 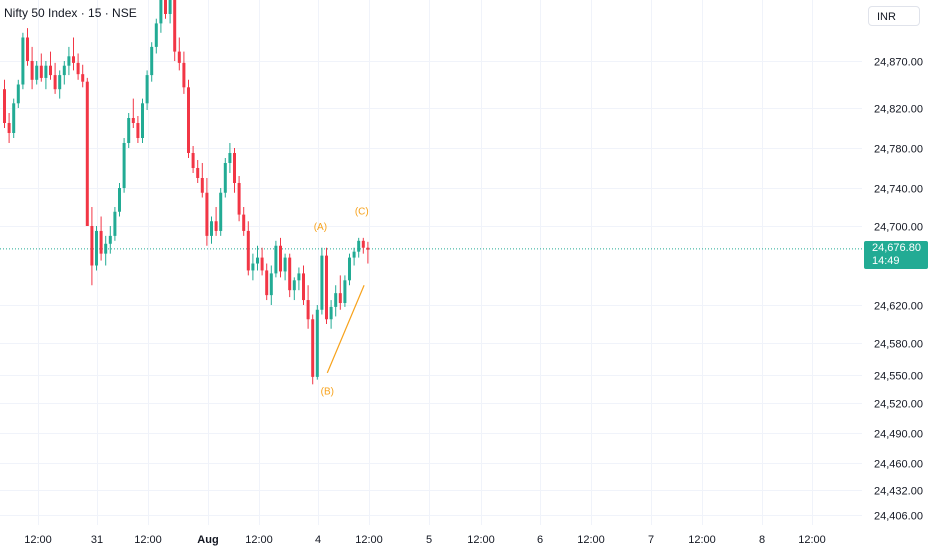 What do you see at coordinates (898, 228) in the screenshot?
I see `price-tick-label: 24,700.00` at bounding box center [898, 228].